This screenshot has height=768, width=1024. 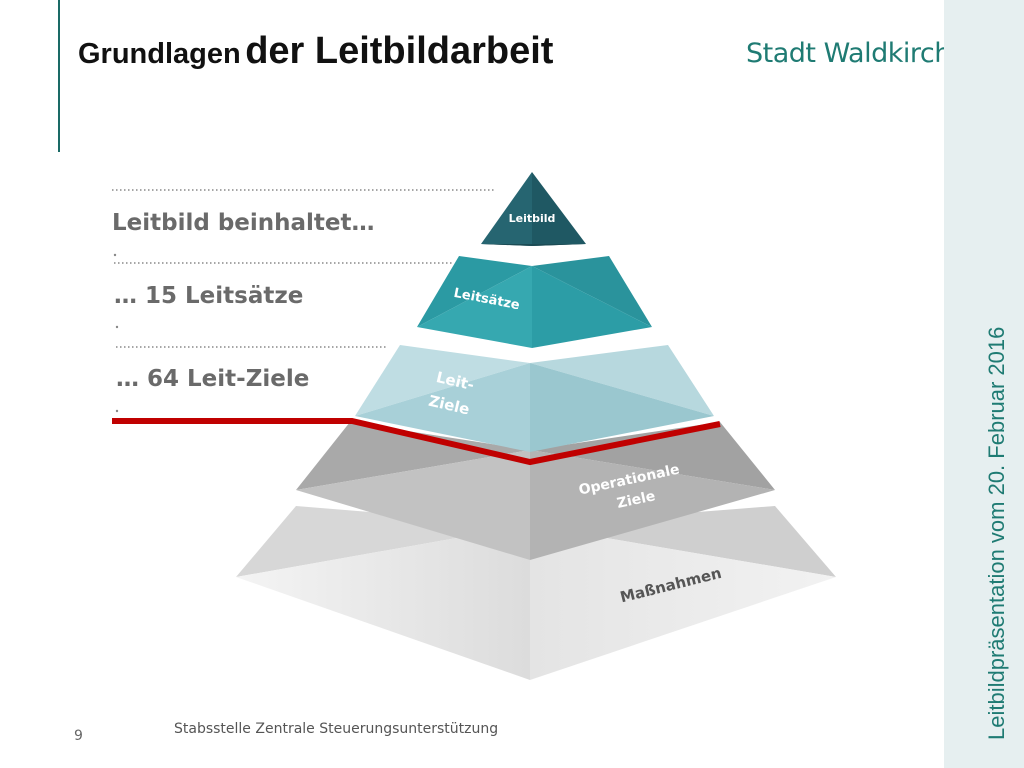 I want to click on callout-leit-ziele: … 64 Leit-Ziele, so click(x=212, y=379).